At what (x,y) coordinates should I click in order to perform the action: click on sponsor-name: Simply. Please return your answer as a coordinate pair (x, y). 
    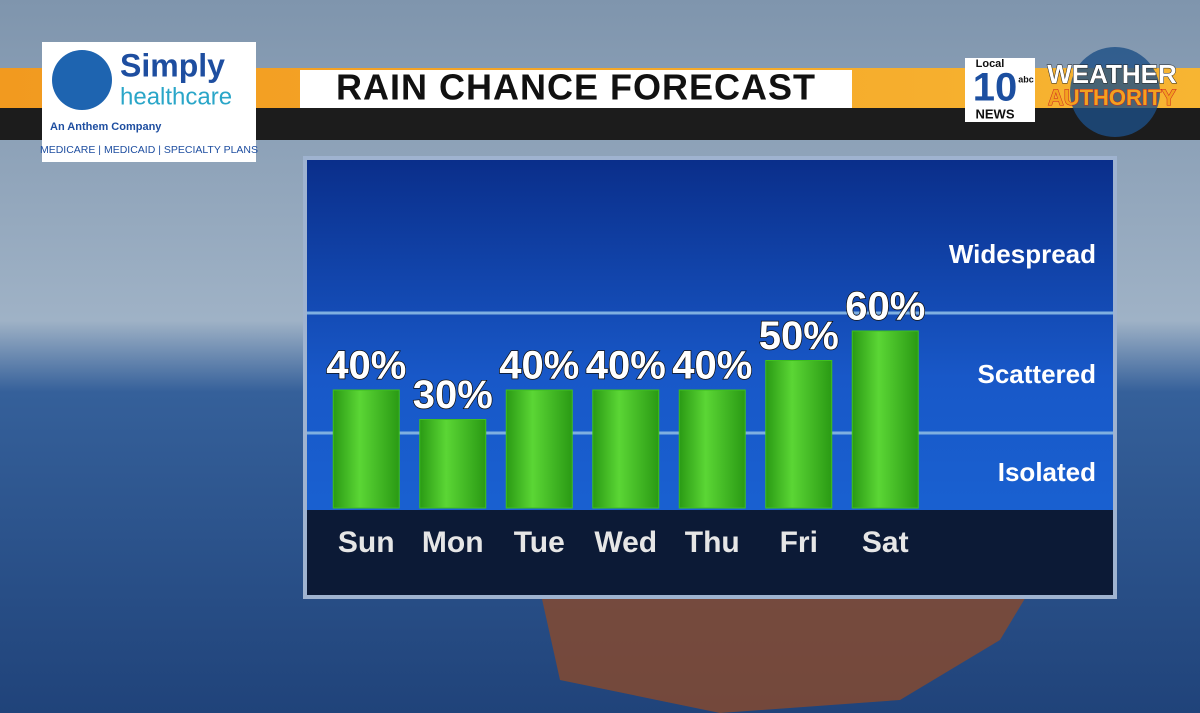
    Looking at the image, I should click on (172, 65).